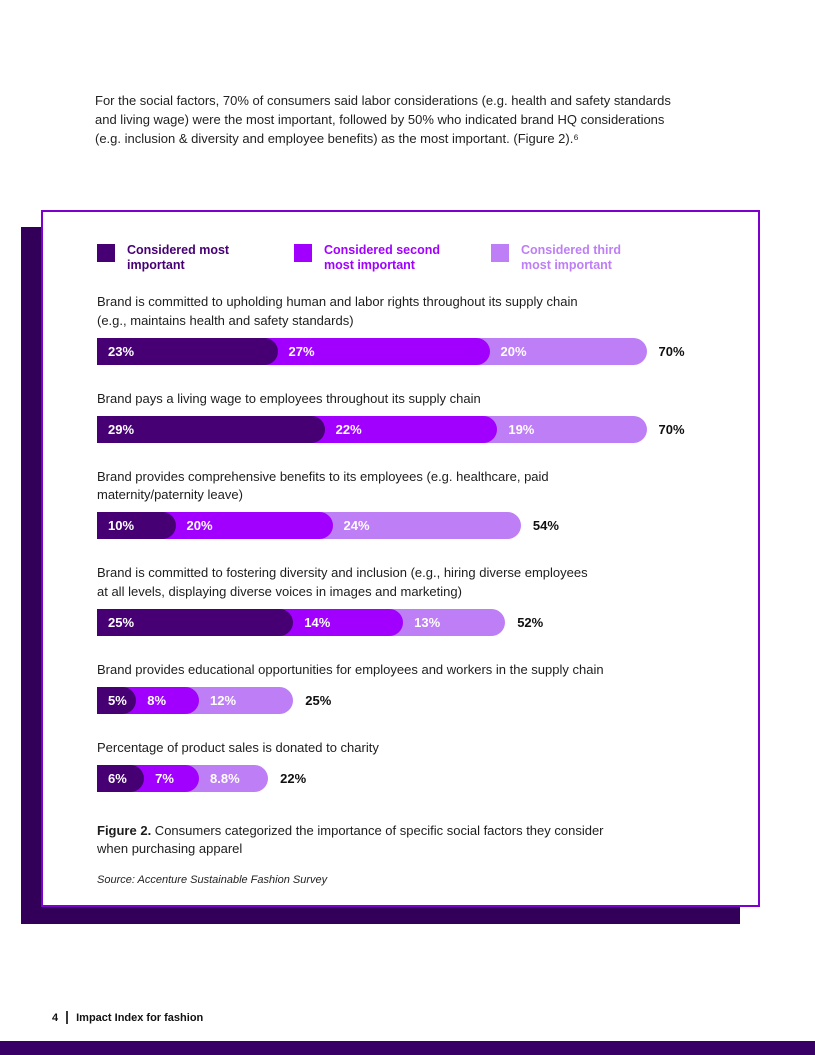  What do you see at coordinates (67, 1017) in the screenshot?
I see `footer-divider` at bounding box center [67, 1017].